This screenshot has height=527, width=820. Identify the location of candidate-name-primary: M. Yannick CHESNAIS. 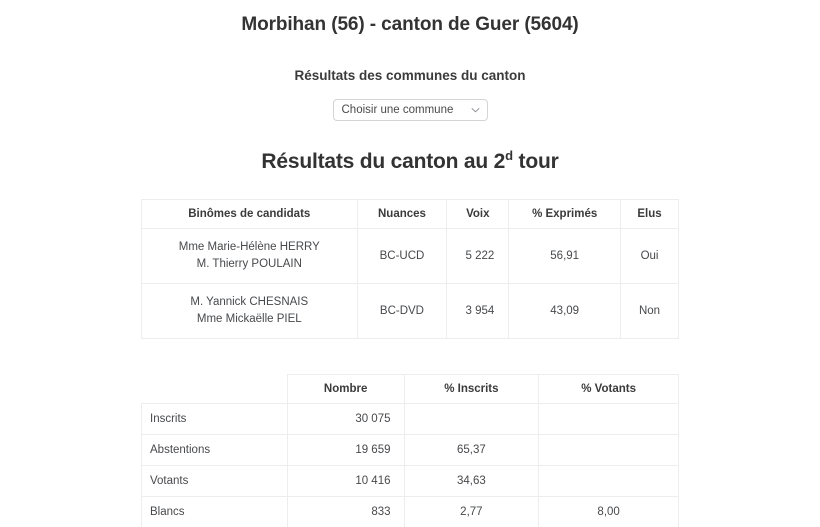
(249, 302).